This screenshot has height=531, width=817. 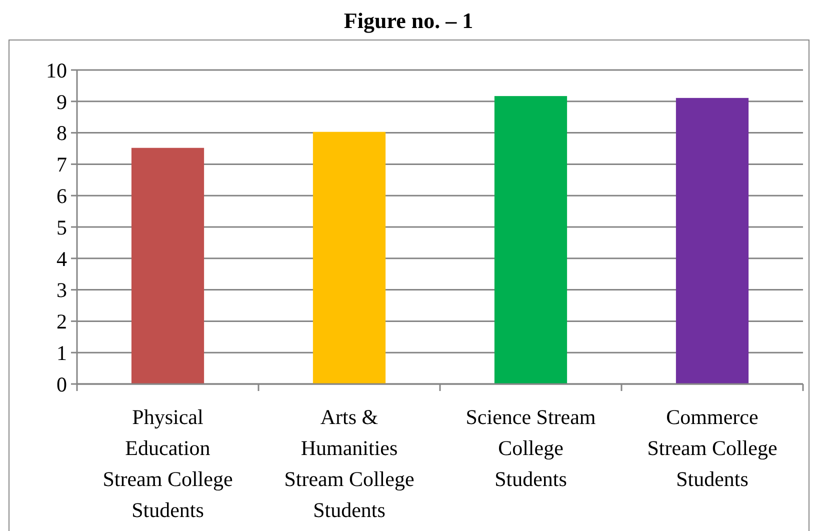 What do you see at coordinates (712, 448) in the screenshot?
I see `x-tick-label: Commerce Stream College Students` at bounding box center [712, 448].